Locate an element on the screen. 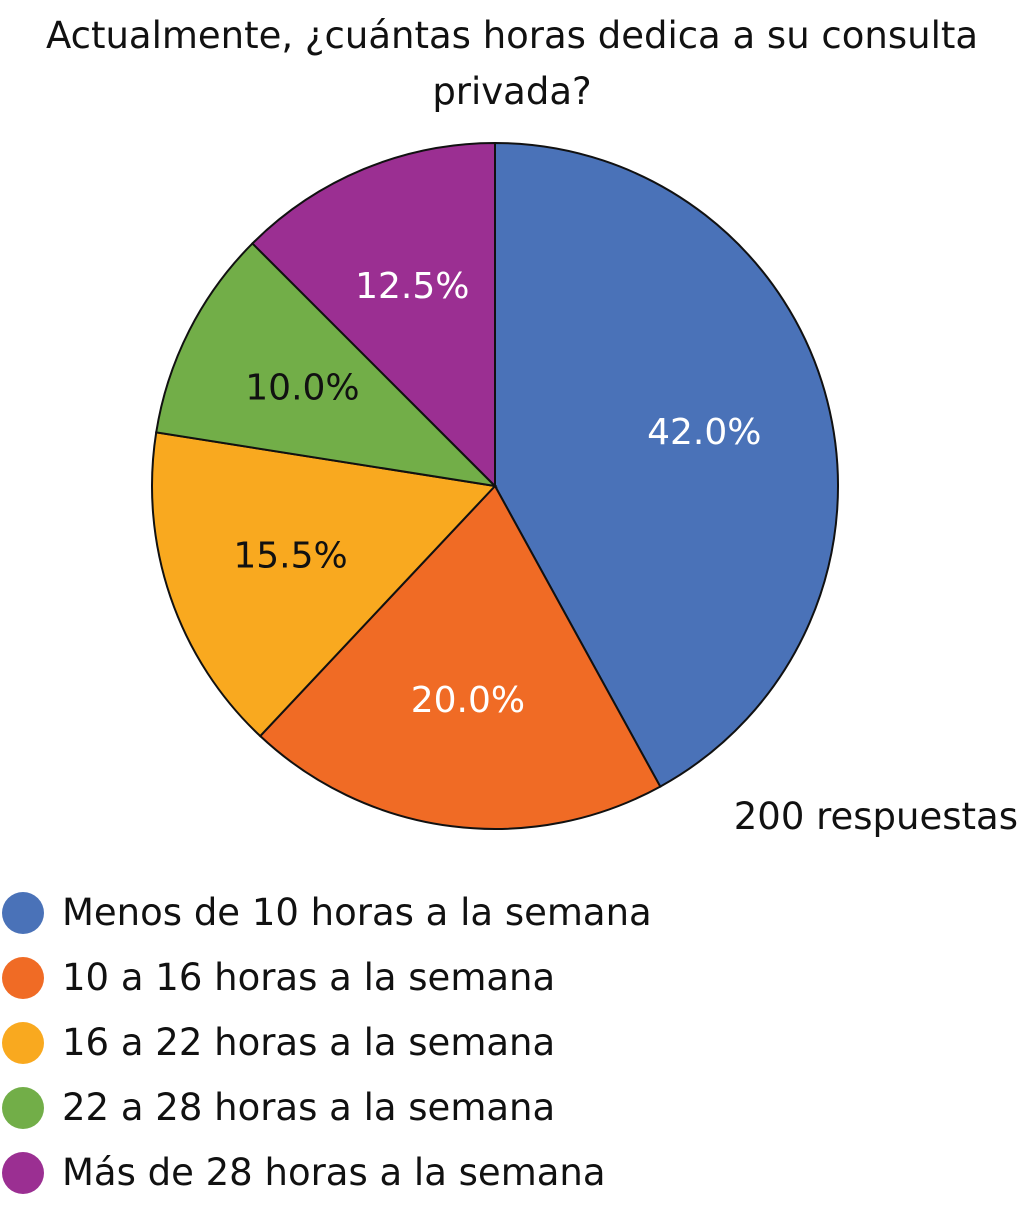 This screenshot has width=1024, height=1205. legend-label: Menos de 10 horas a la semana is located at coordinates (357, 912).